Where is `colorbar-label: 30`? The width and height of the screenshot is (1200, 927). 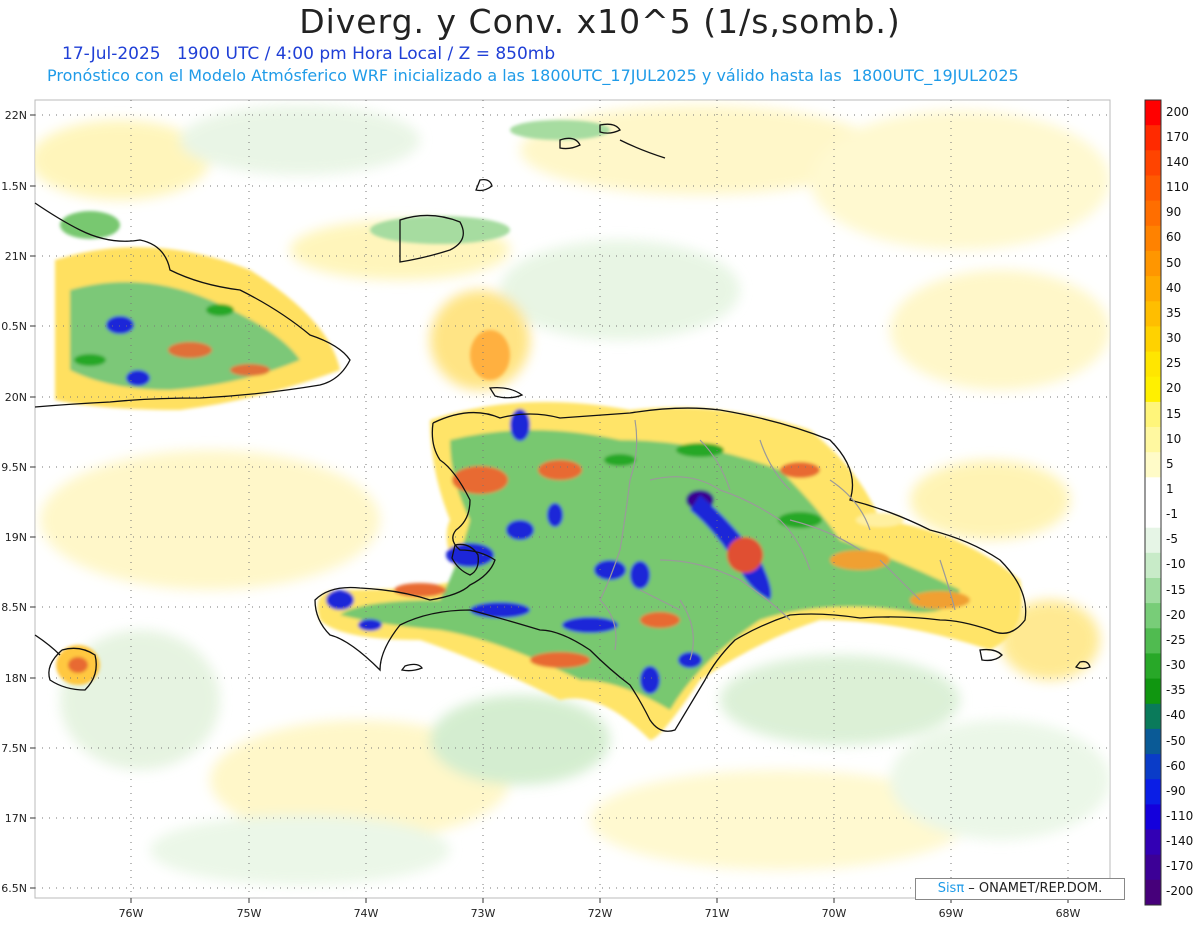
colorbar-label: 30 is located at coordinates (1173, 338).